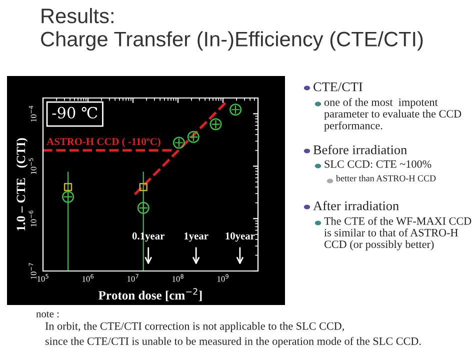 Image resolution: width=474 pixels, height=355 pixels. What do you see at coordinates (150, 295) in the screenshot?
I see `x-axis-title: Proton dose [cm$^{−2}$]` at bounding box center [150, 295].